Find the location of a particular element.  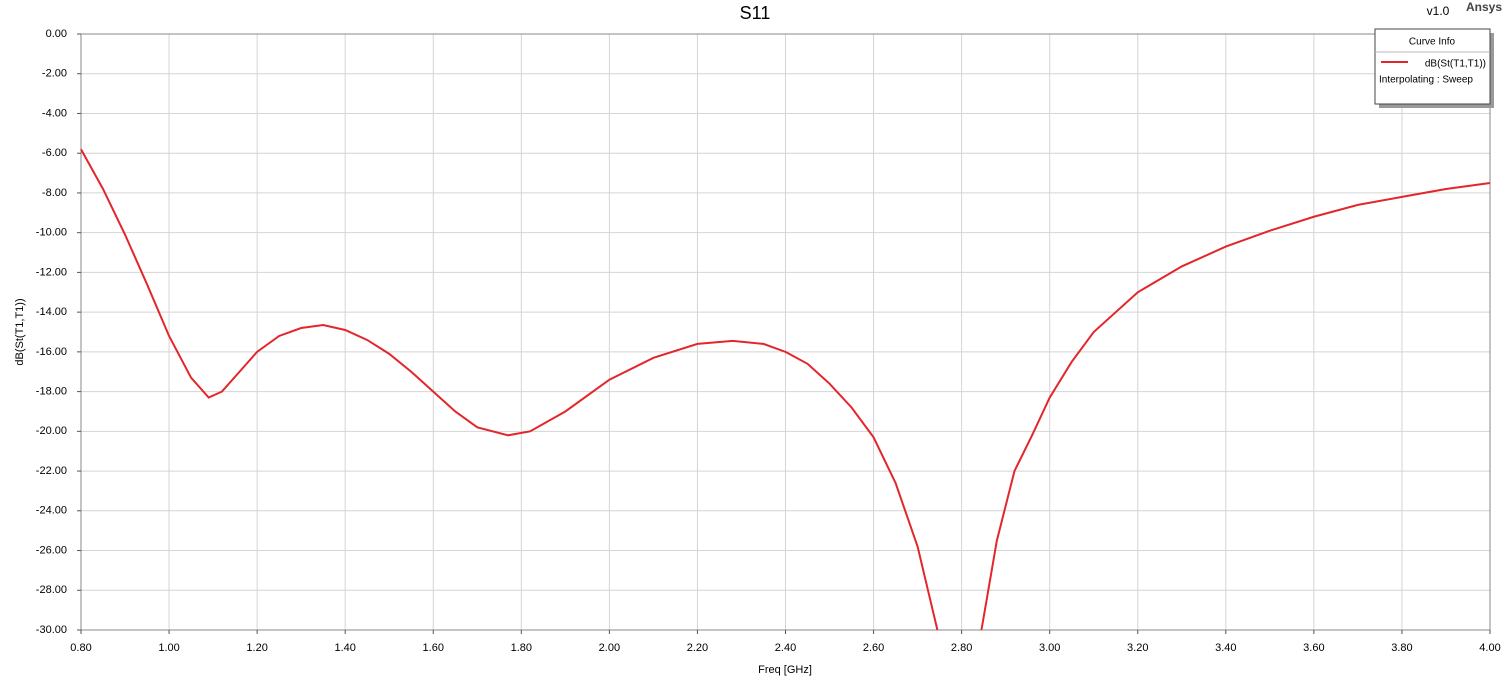

y-tick-label: -18.00 is located at coordinates (51, 392).